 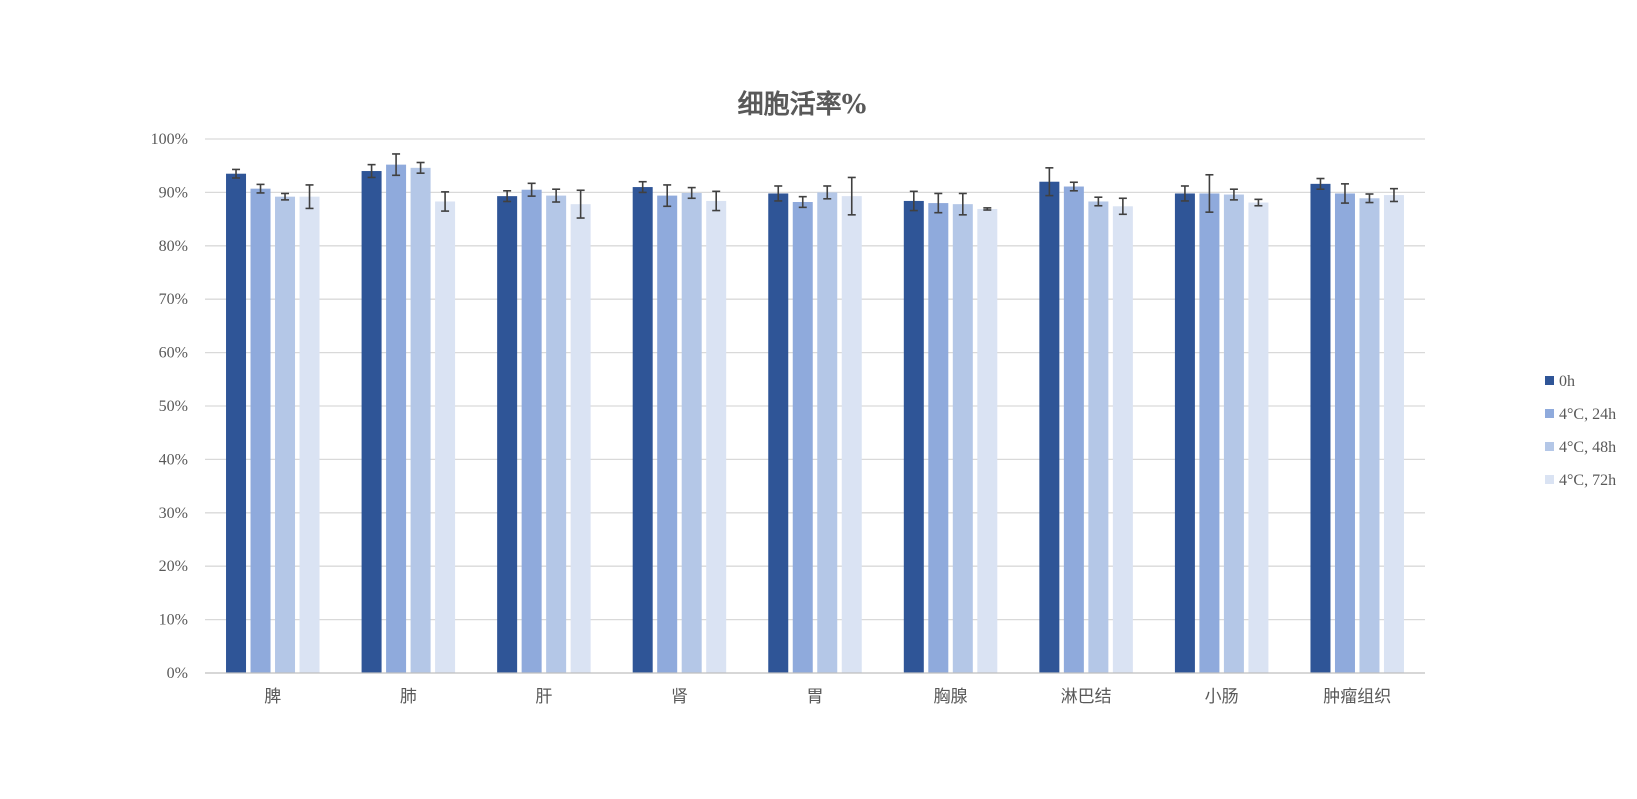 I want to click on error-bars, so click(x=815, y=186).